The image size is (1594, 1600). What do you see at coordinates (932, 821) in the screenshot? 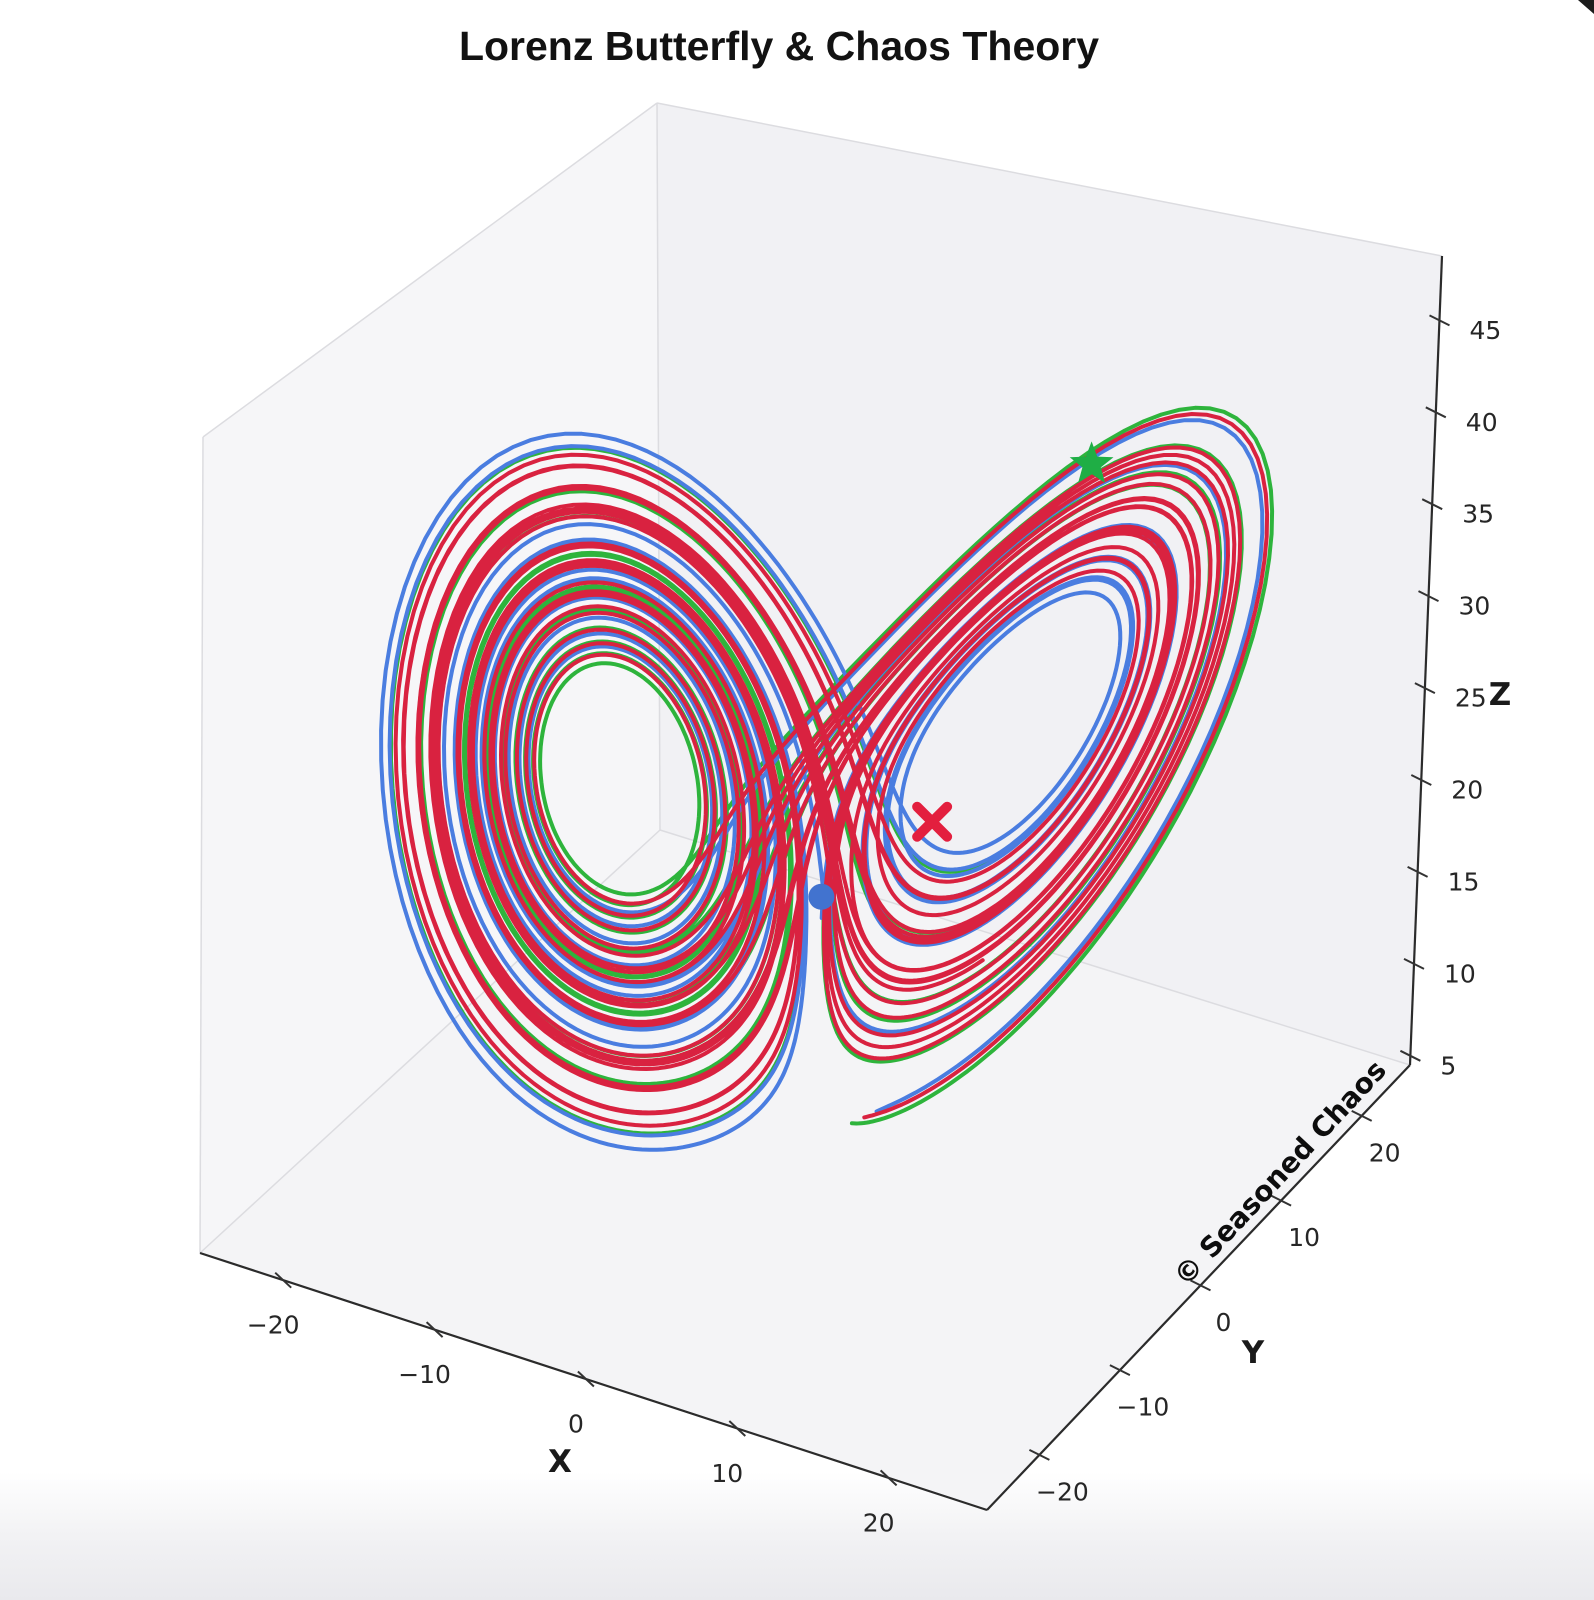
I see `x-marker` at bounding box center [932, 821].